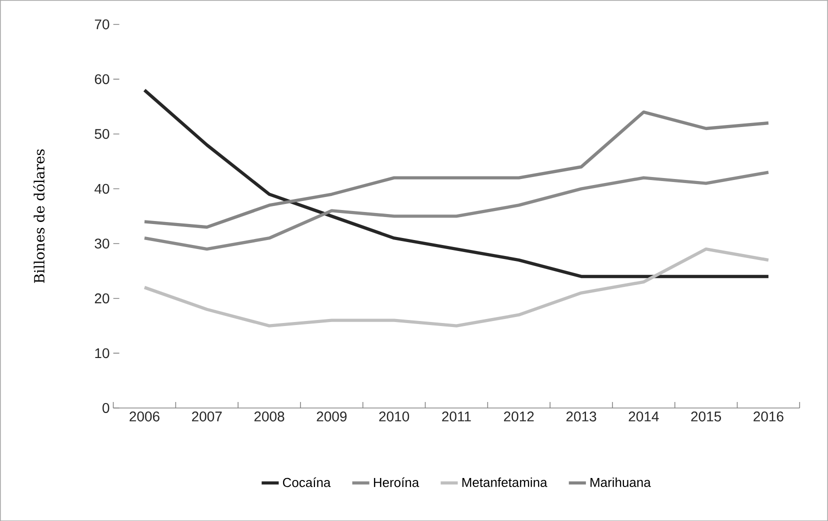  I want to click on x-tick-label: 2006, so click(145, 416).